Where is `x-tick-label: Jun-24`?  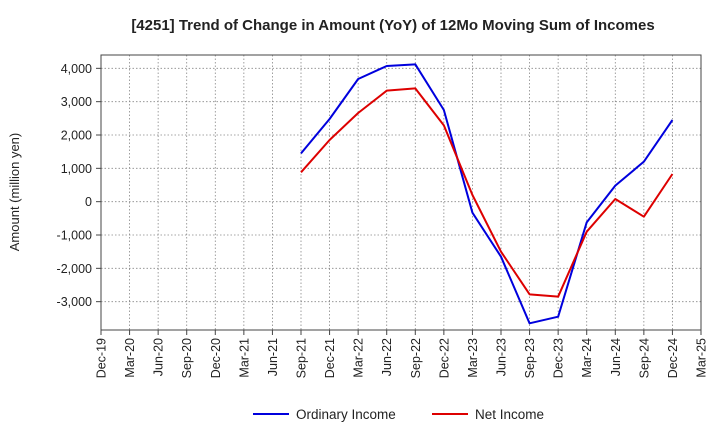
x-tick-label: Jun-24 is located at coordinates (616, 357).